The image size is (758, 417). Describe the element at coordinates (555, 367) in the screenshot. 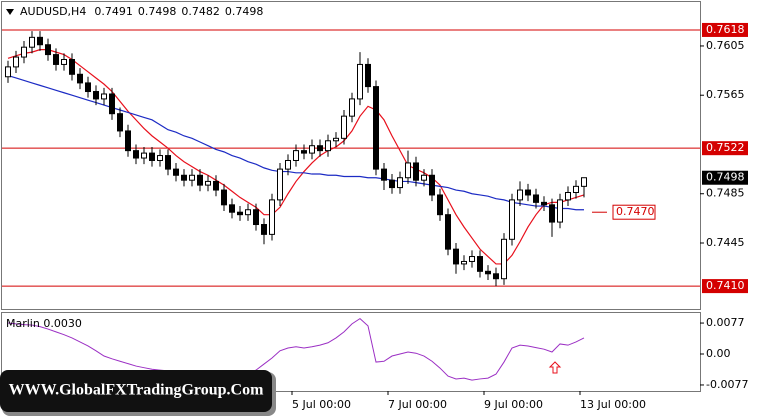

I see `up-arrow` at that location.